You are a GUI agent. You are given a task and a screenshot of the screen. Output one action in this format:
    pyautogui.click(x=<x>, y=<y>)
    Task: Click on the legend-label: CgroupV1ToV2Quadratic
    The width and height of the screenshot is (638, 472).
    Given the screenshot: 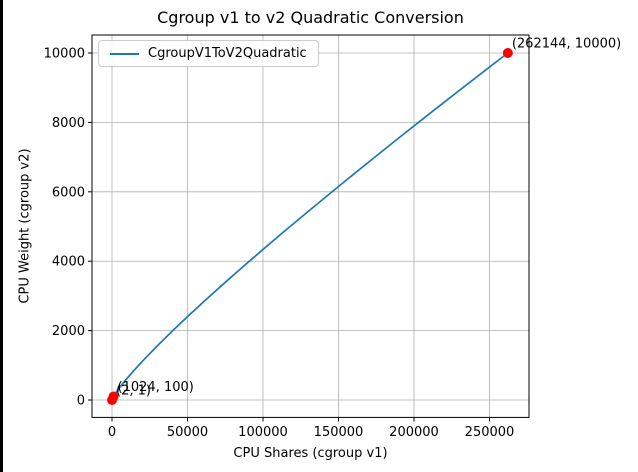 What is the action you would take?
    pyautogui.click(x=227, y=53)
    